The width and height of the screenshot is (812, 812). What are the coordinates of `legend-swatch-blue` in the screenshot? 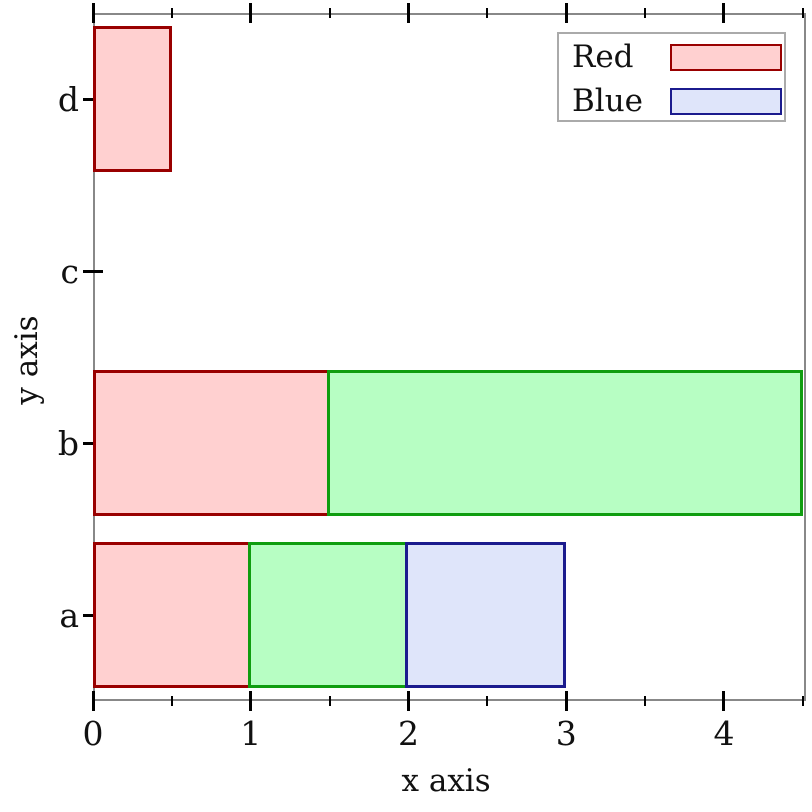 It's located at (726, 101).